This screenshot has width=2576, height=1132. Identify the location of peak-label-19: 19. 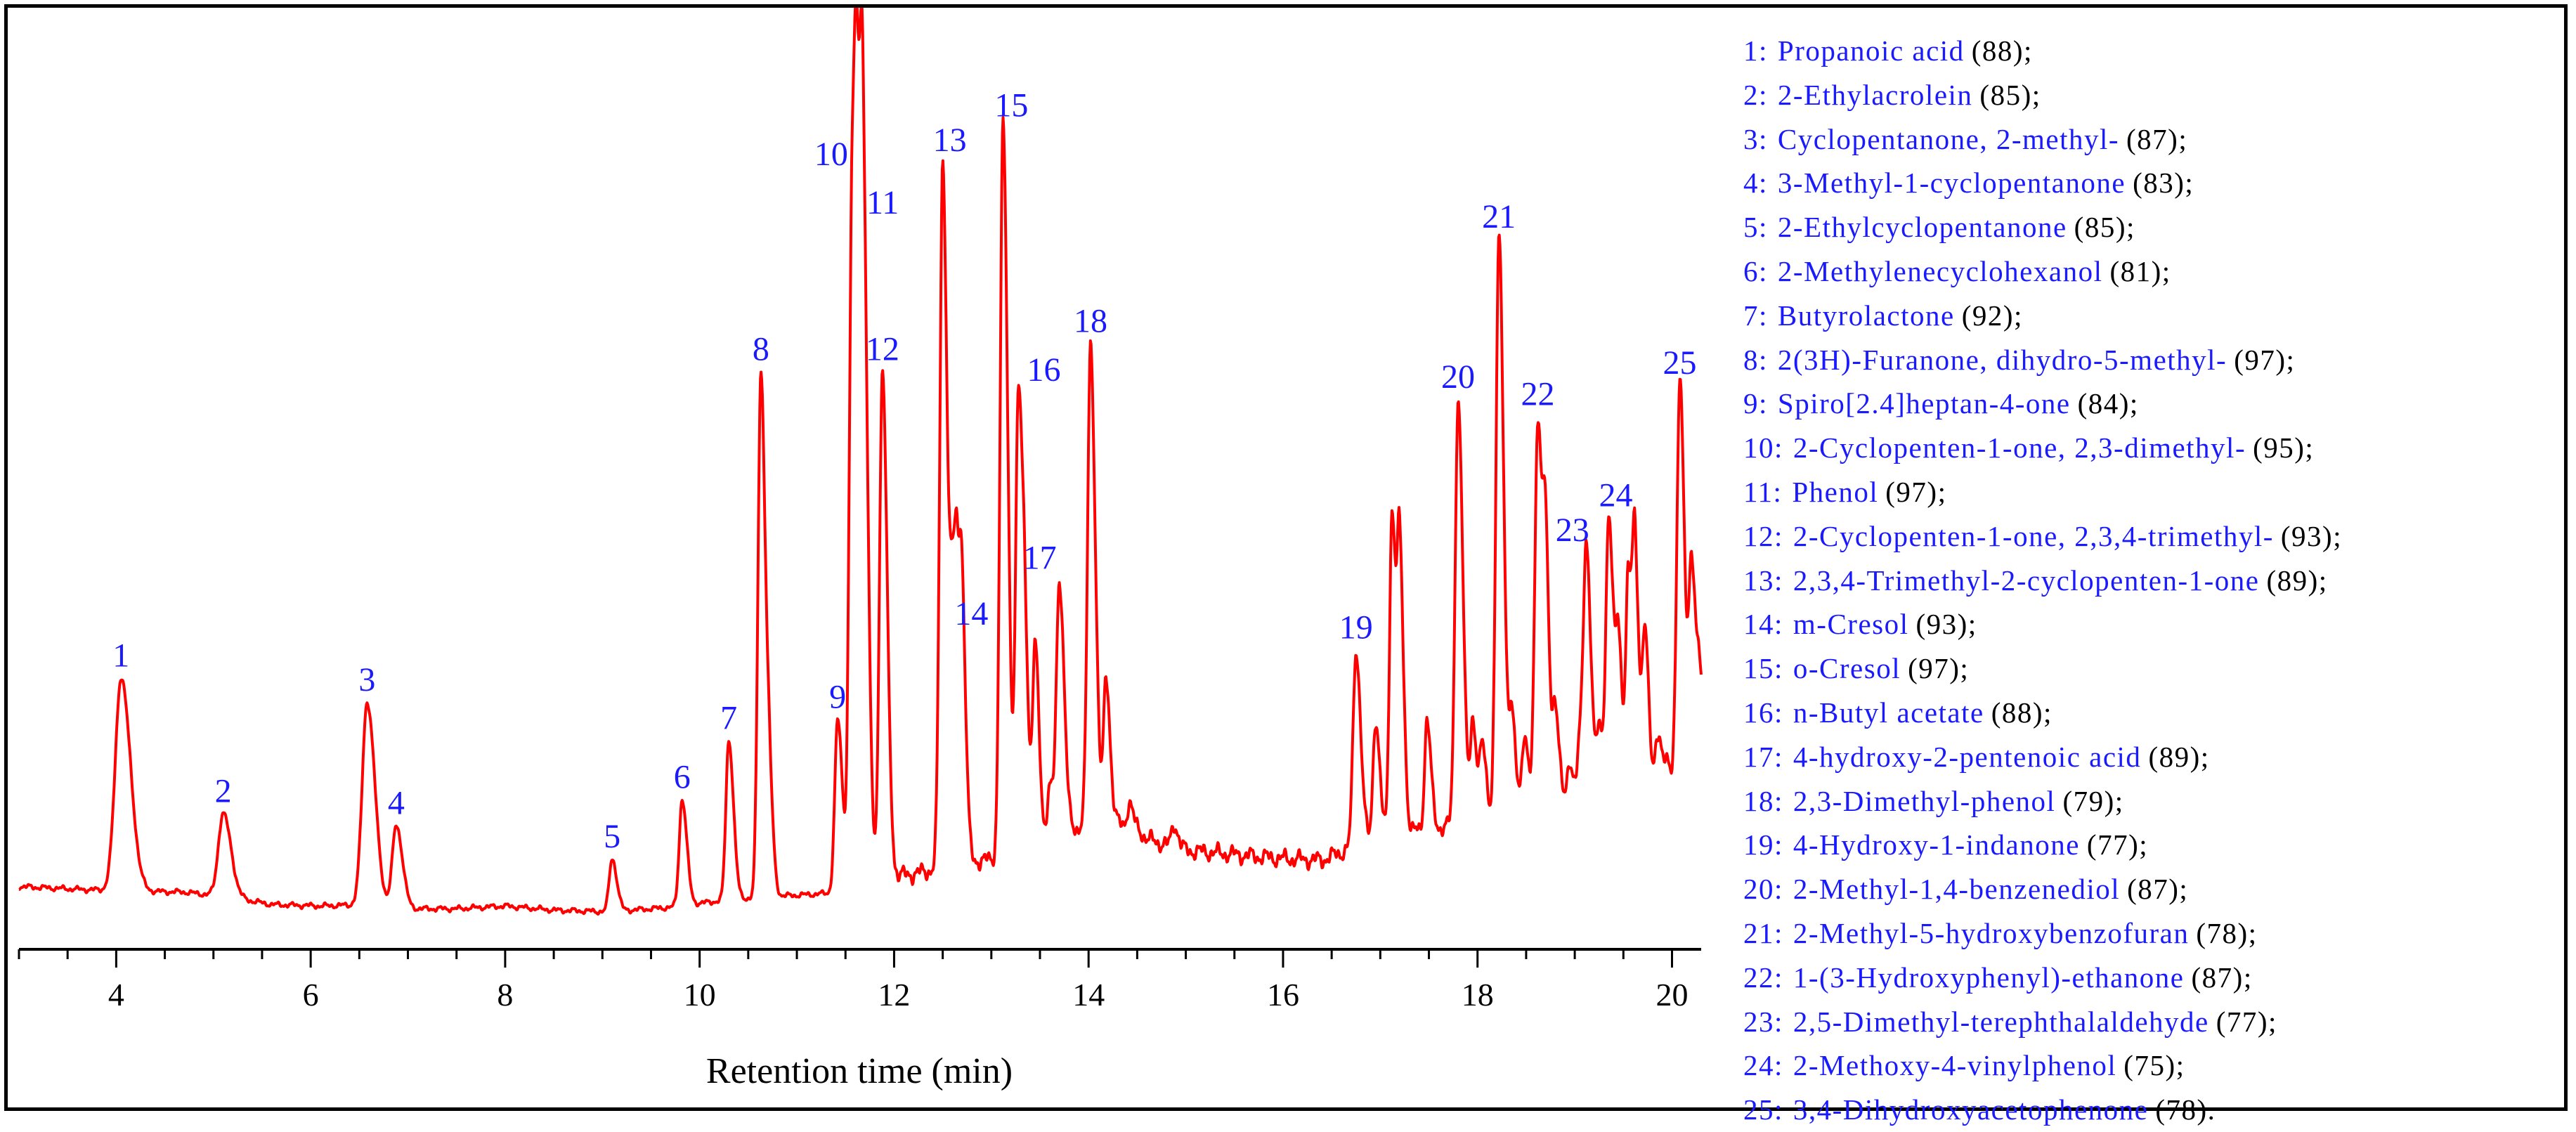
(1356, 627).